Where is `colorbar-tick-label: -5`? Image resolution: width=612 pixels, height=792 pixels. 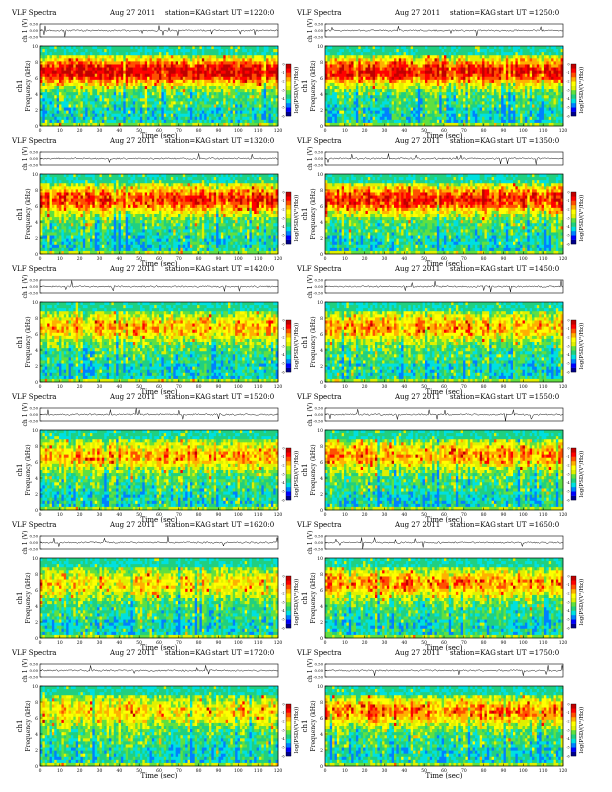
colorbar-tick-label: -5 is located at coordinates (282, 108).